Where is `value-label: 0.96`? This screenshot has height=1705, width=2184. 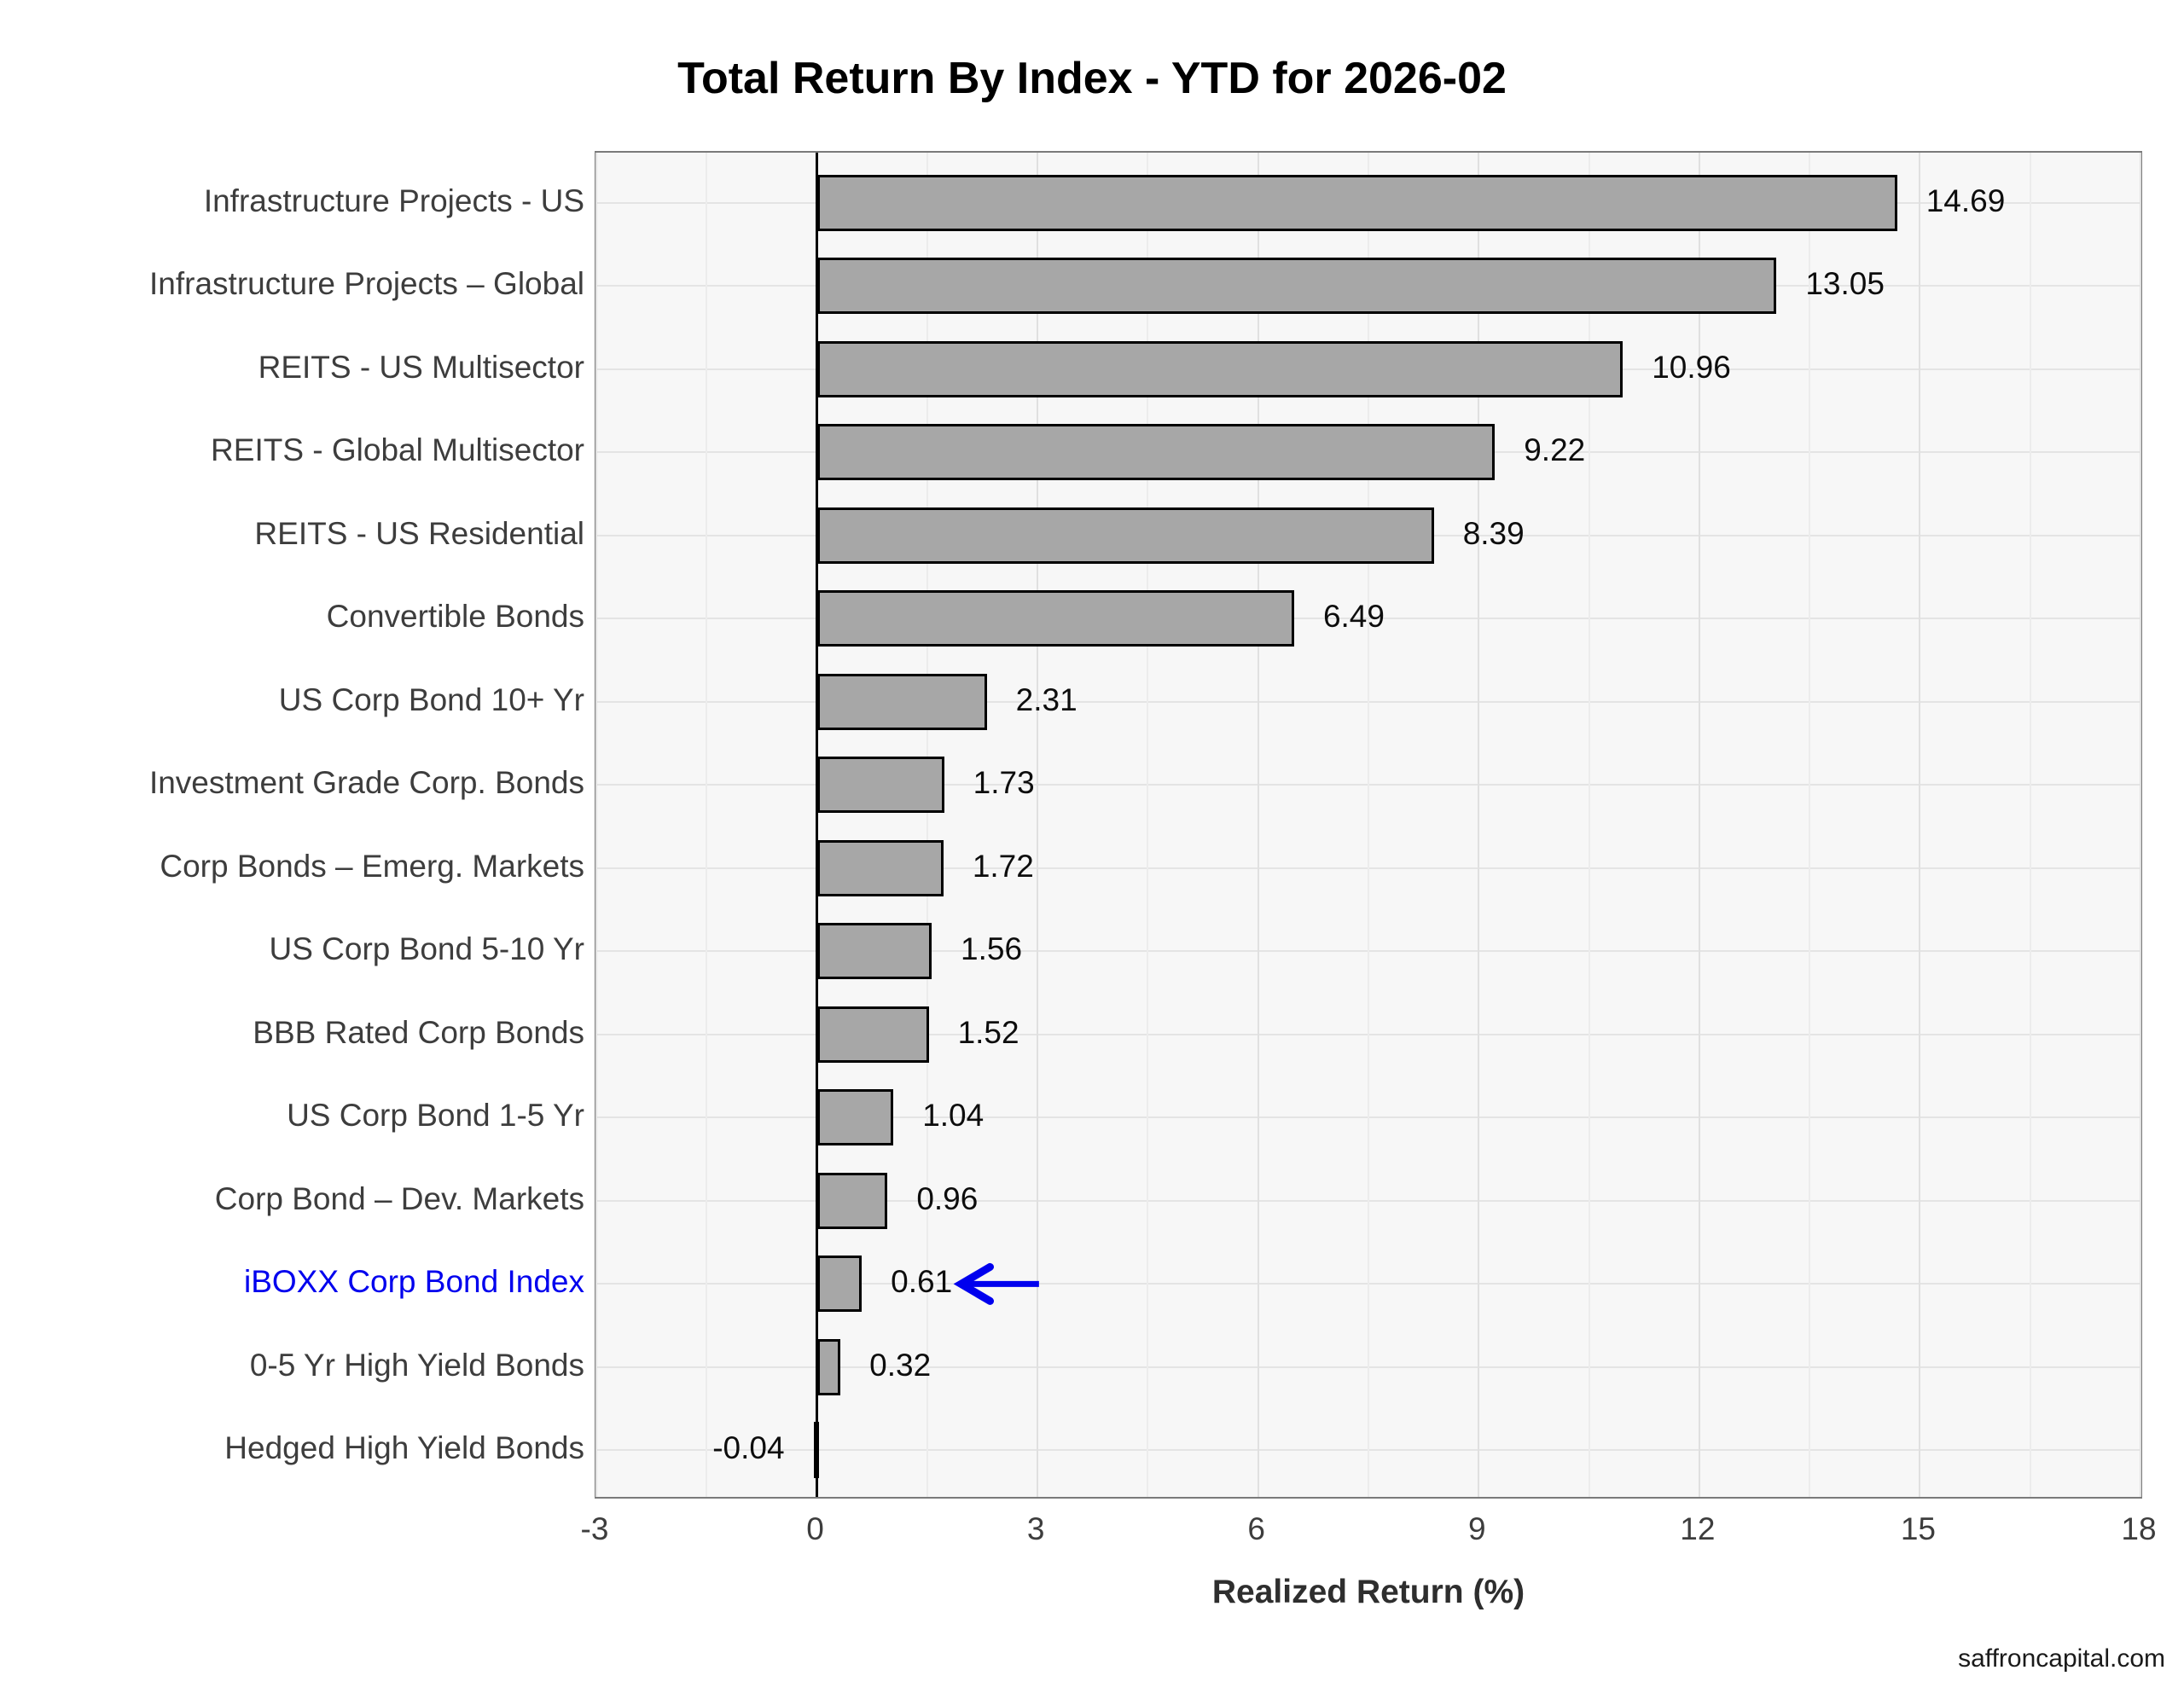 value-label: 0.96 is located at coordinates (947, 1198).